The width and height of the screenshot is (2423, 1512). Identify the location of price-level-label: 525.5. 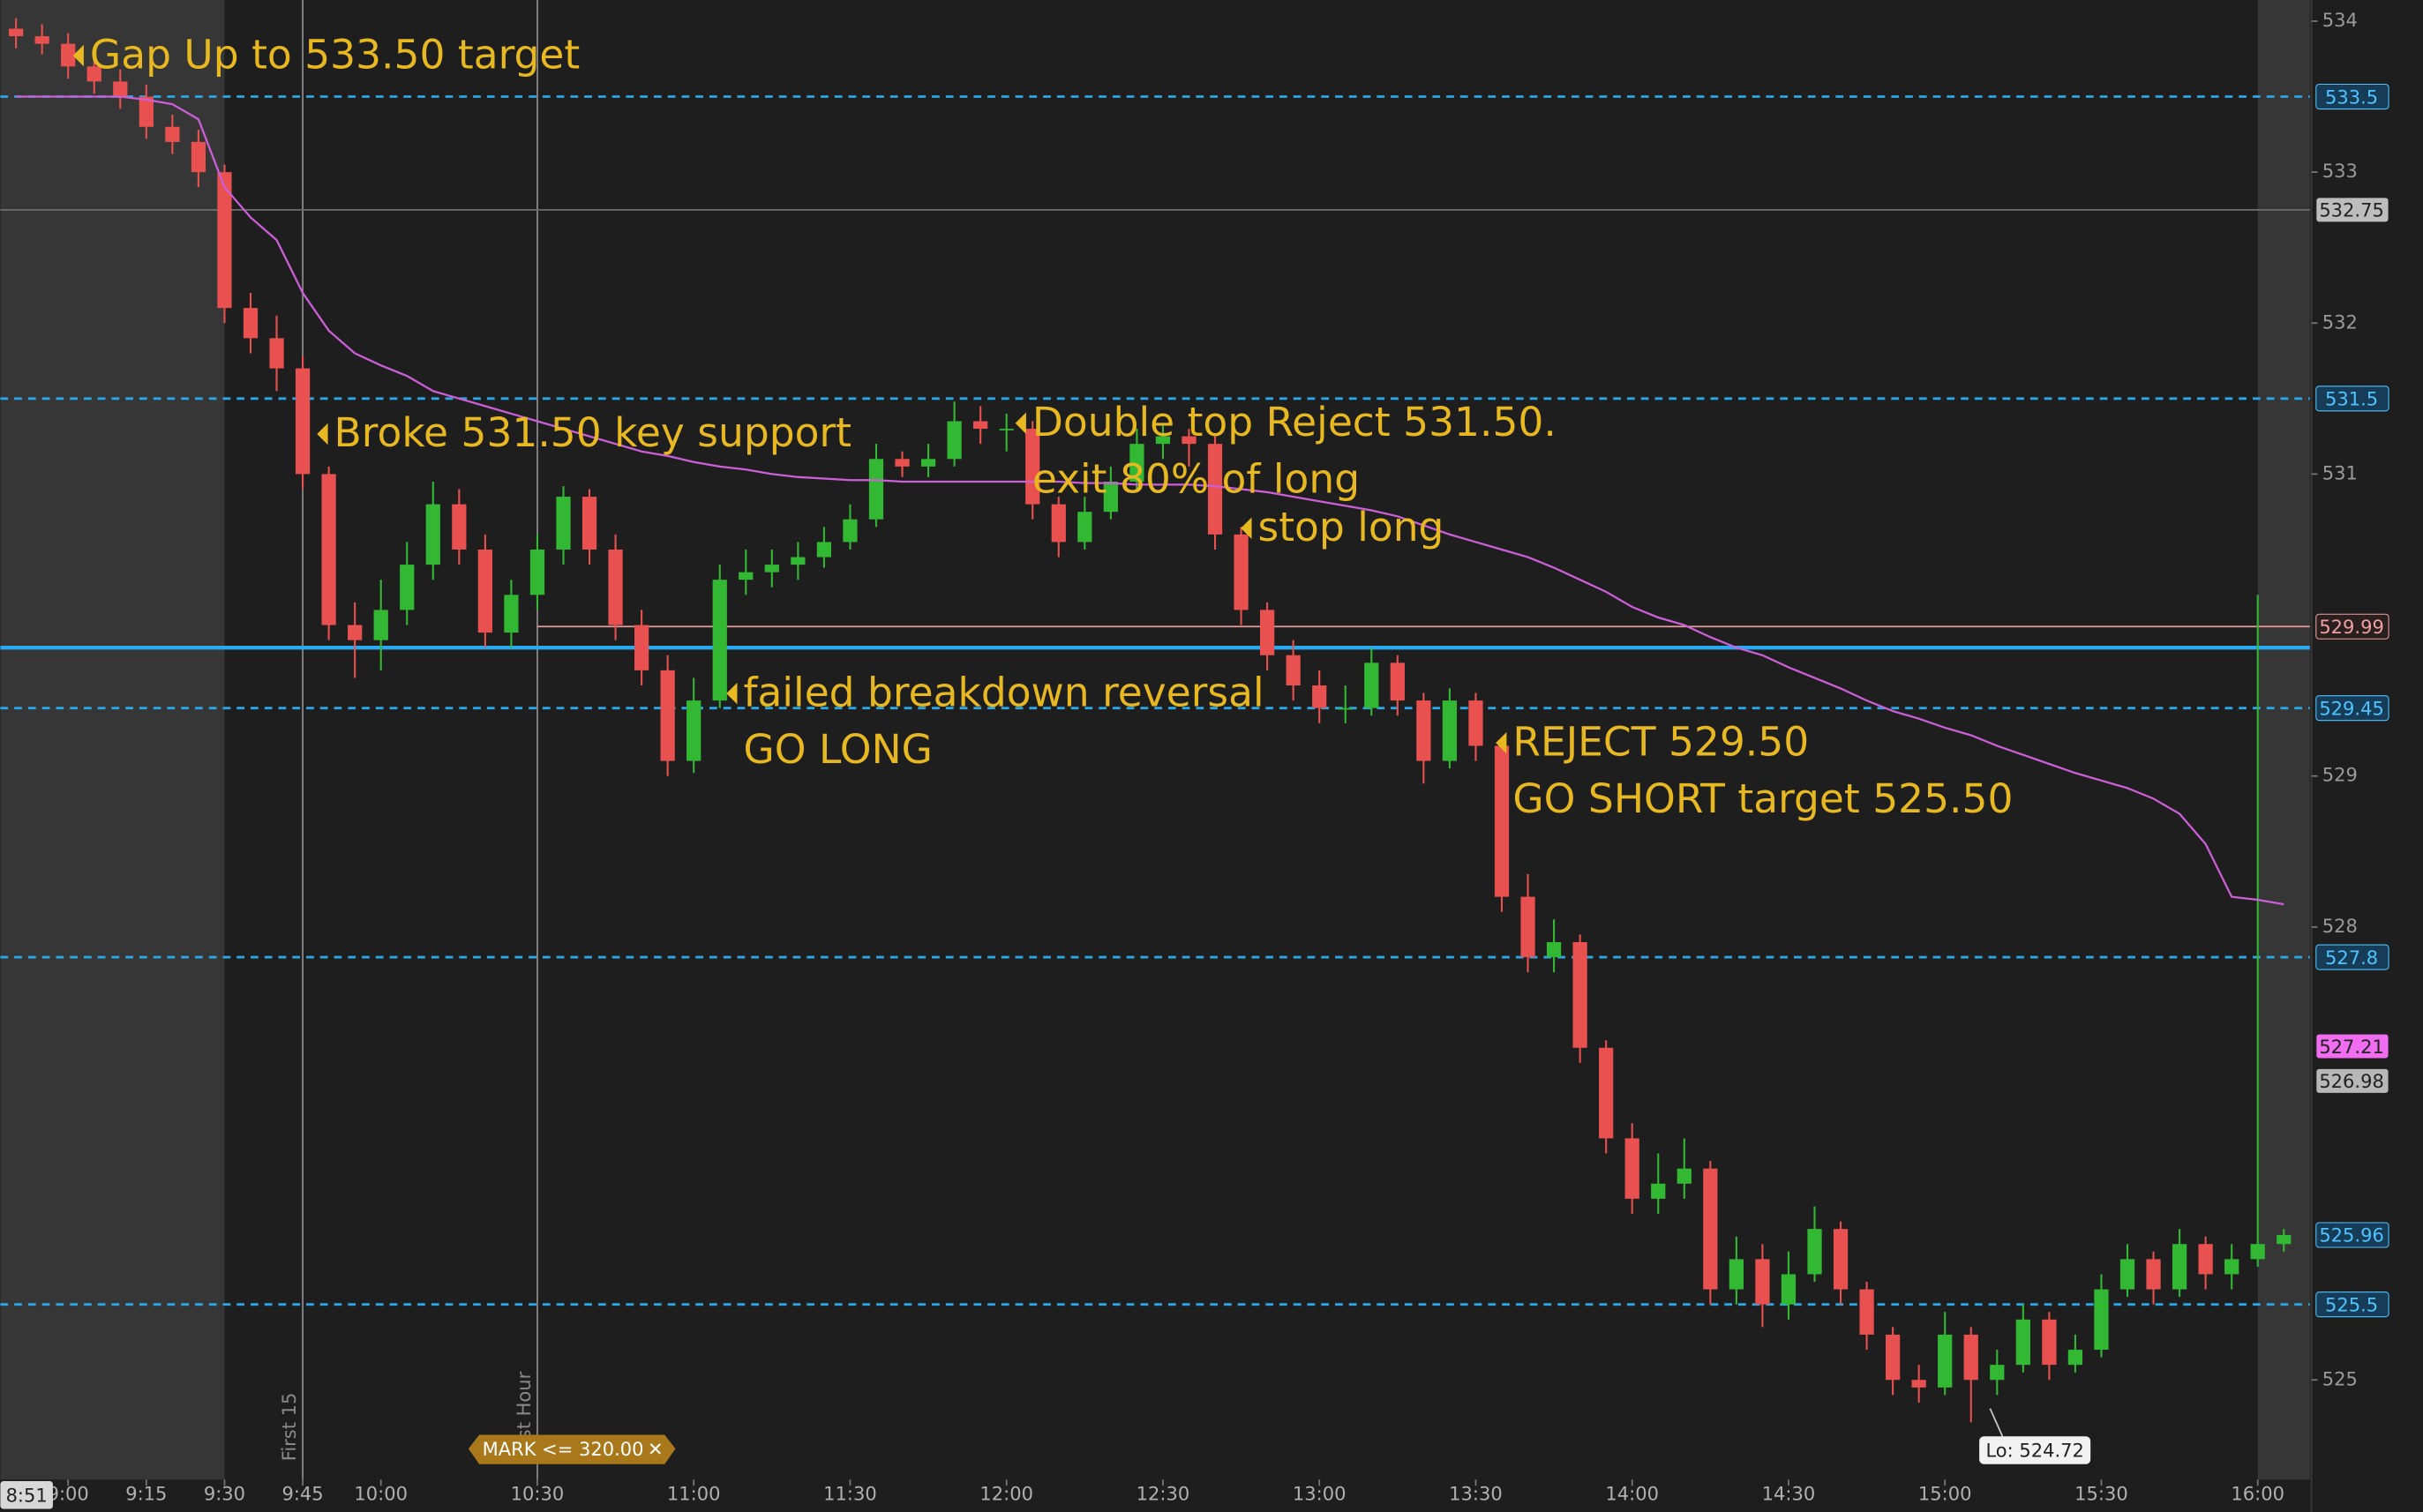
(2351, 1304).